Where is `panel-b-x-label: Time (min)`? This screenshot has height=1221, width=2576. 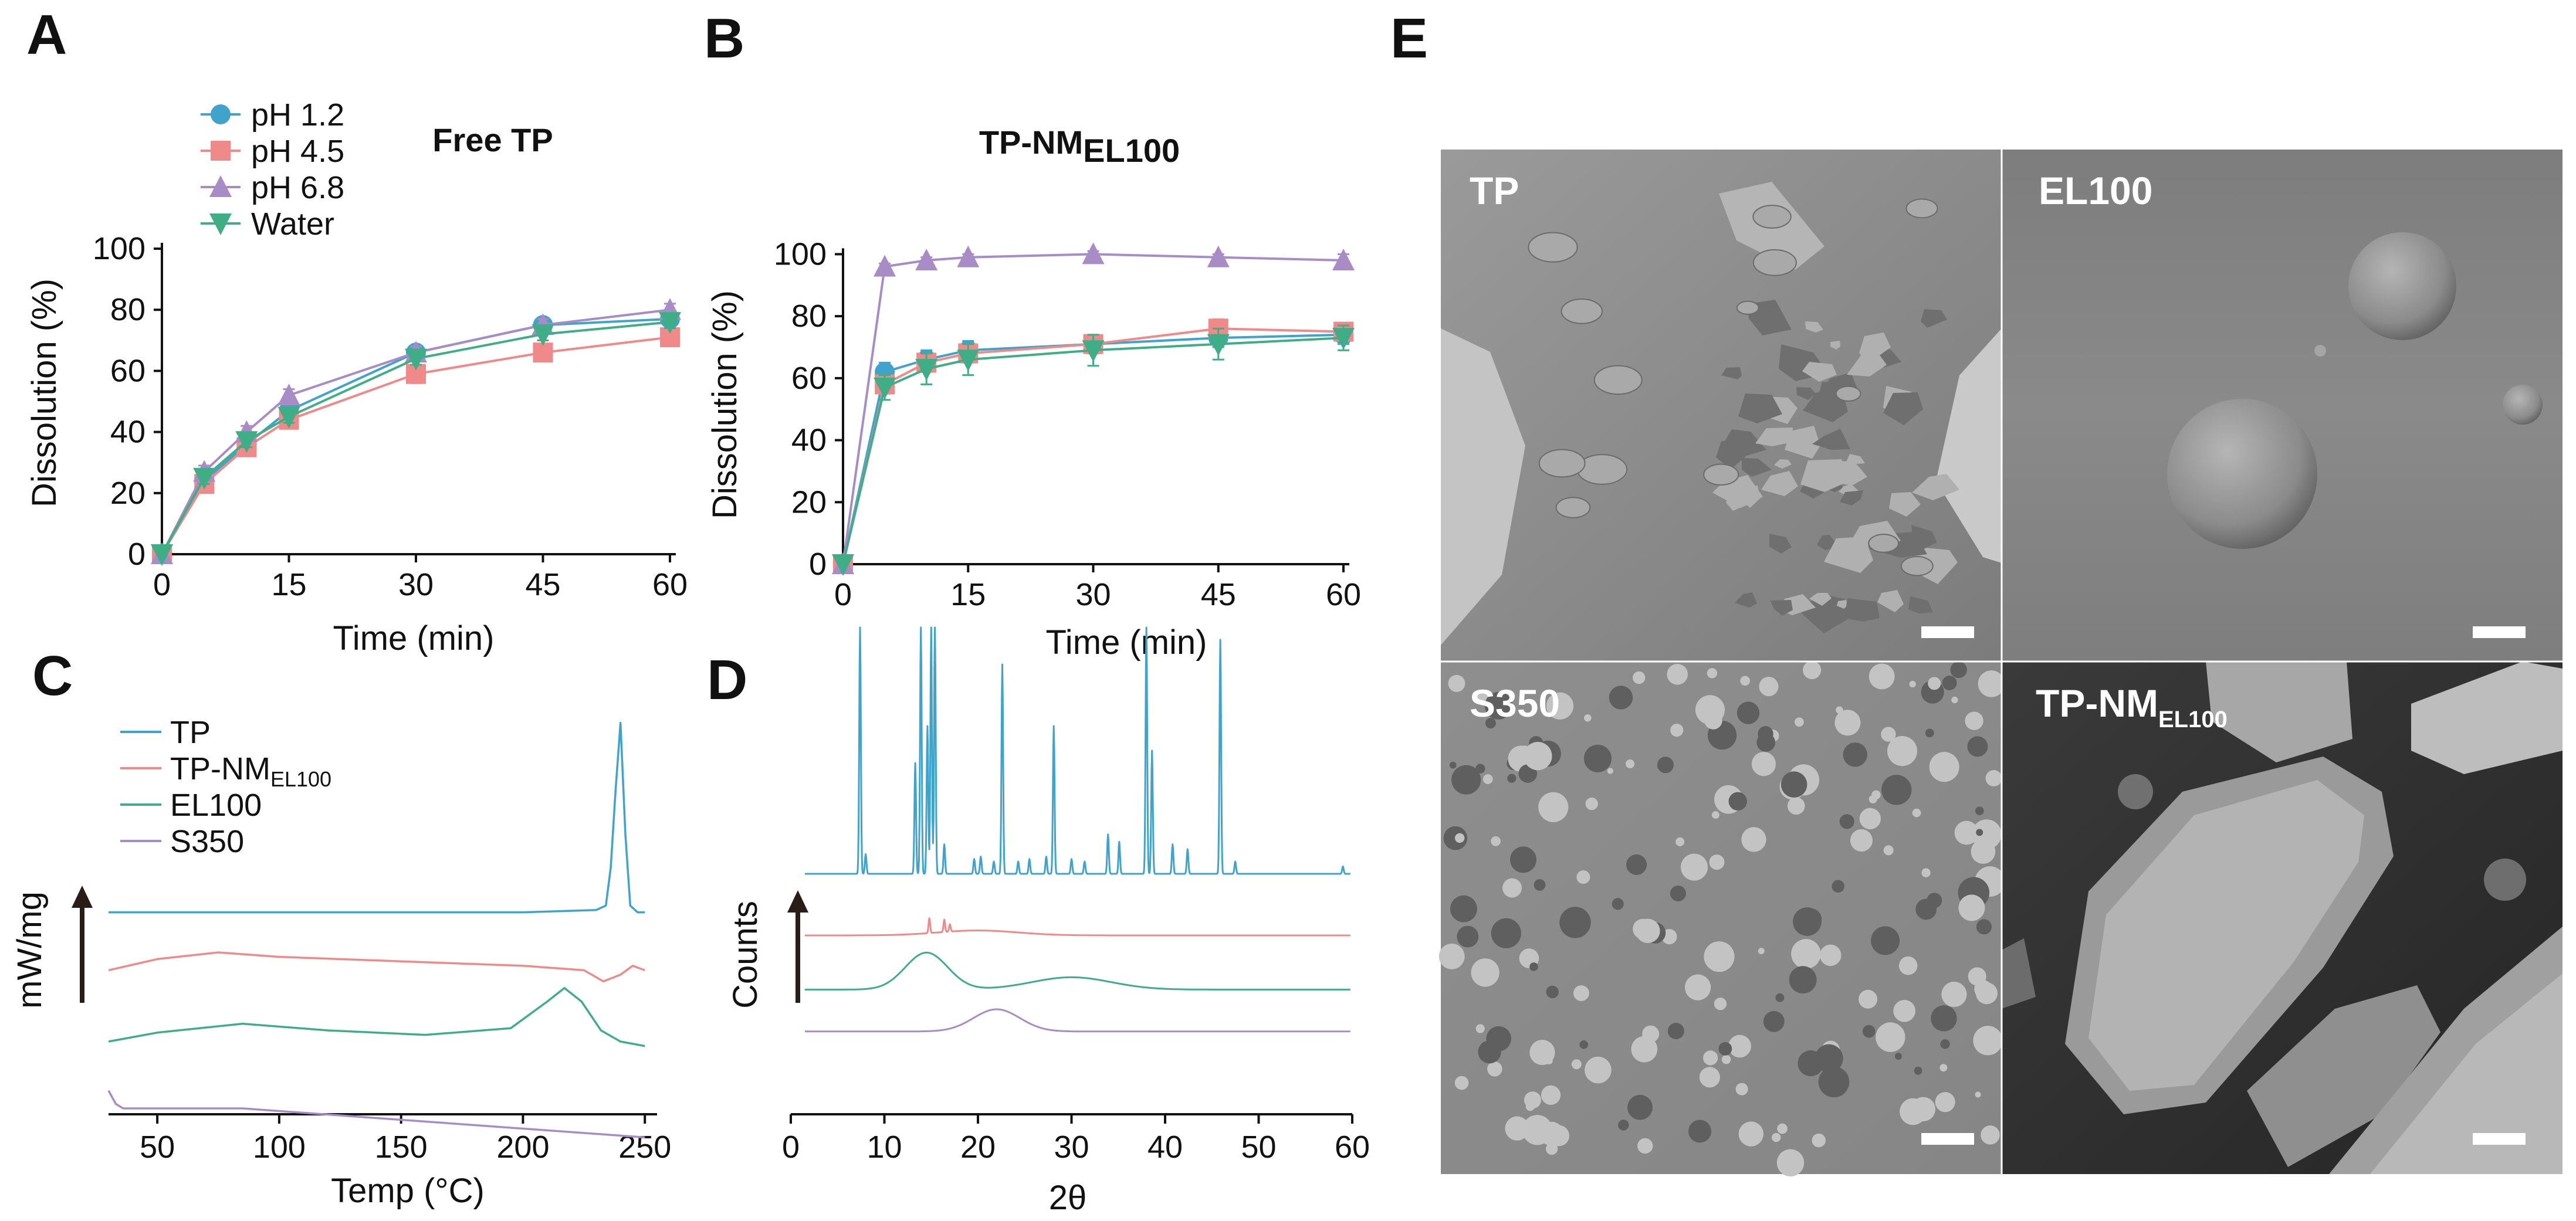 panel-b-x-label: Time (min) is located at coordinates (1126, 642).